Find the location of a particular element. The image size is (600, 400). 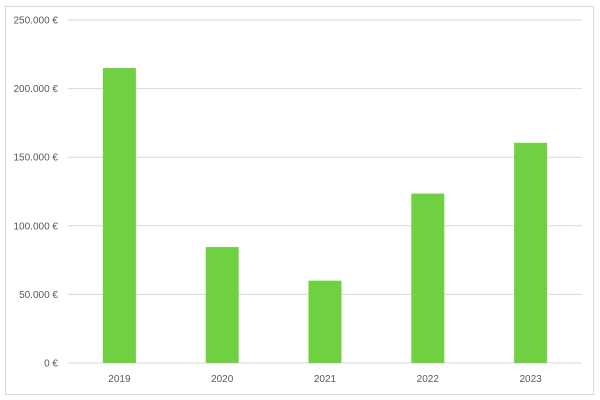

y-tick-label: 250.000 € is located at coordinates (36, 21).